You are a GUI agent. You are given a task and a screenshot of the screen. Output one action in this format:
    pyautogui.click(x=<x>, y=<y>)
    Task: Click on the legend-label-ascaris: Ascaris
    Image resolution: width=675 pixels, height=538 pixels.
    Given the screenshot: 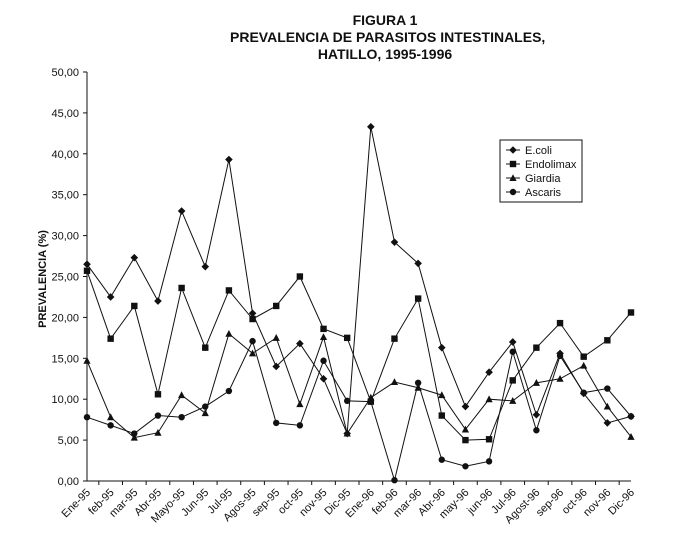 What is the action you would take?
    pyautogui.click(x=543, y=193)
    